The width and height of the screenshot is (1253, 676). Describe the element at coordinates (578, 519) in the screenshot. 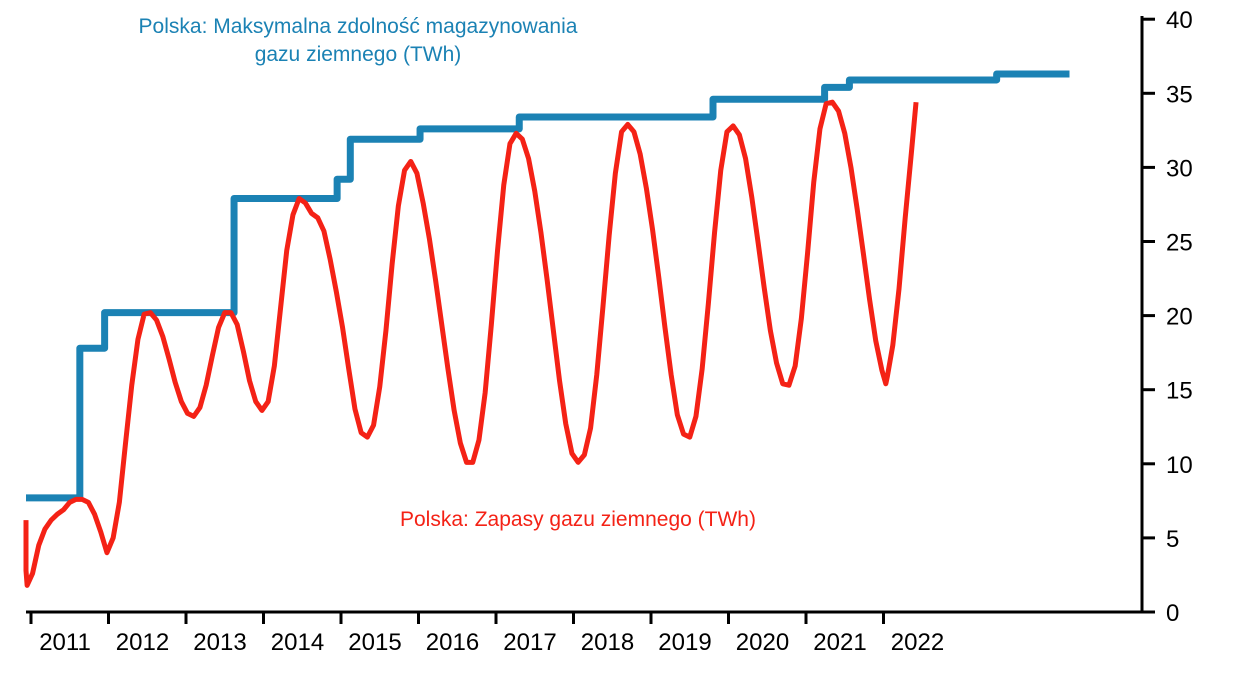

I see `red-series-label: Polska: Zapasy gazu ziemnego (TWh)` at that location.